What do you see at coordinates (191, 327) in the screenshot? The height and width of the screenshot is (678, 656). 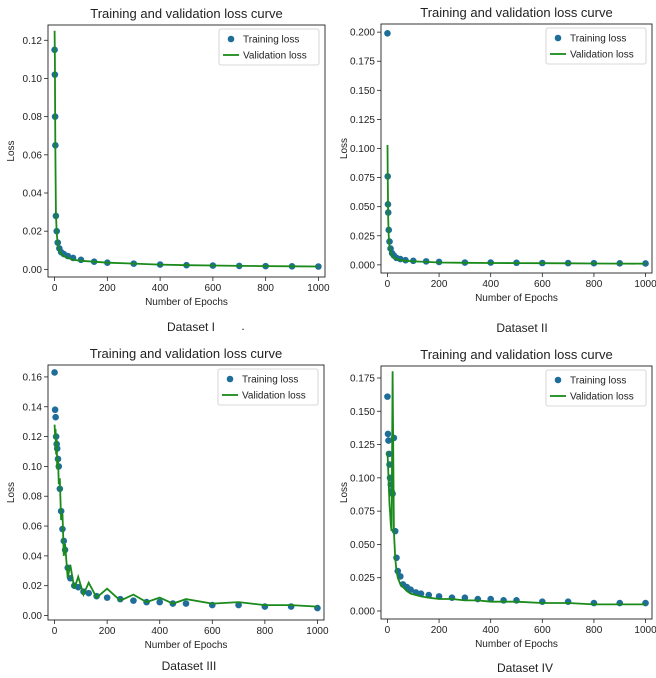 I see `caption-dataset-1: Dataset I` at bounding box center [191, 327].